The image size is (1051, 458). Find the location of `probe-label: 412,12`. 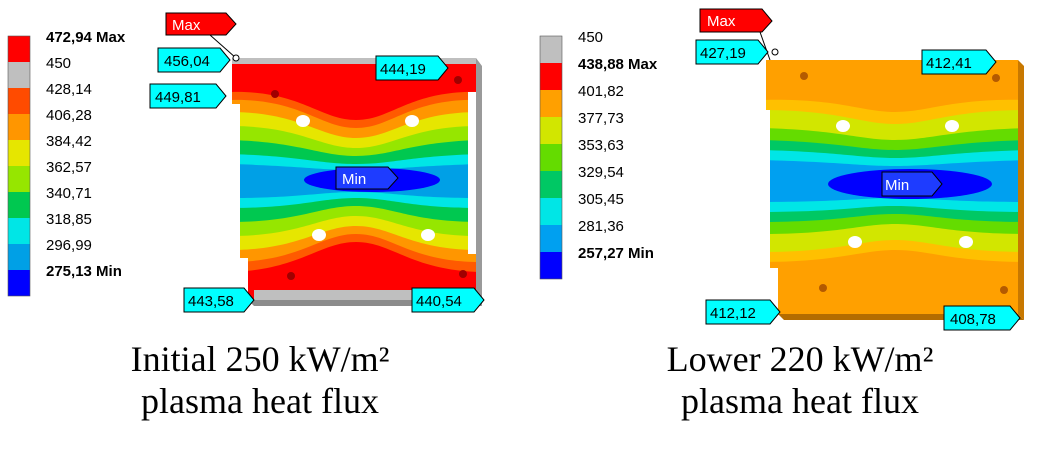

probe-label: 412,12 is located at coordinates (733, 313).